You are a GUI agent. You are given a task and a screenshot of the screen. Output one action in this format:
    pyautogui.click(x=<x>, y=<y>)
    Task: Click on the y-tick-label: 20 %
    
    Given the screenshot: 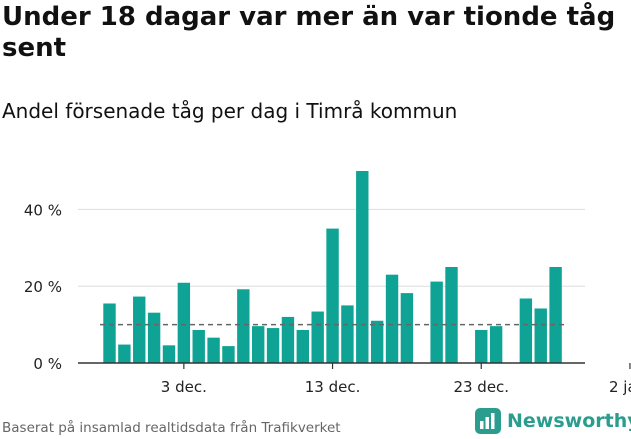 What is the action you would take?
    pyautogui.click(x=43, y=287)
    